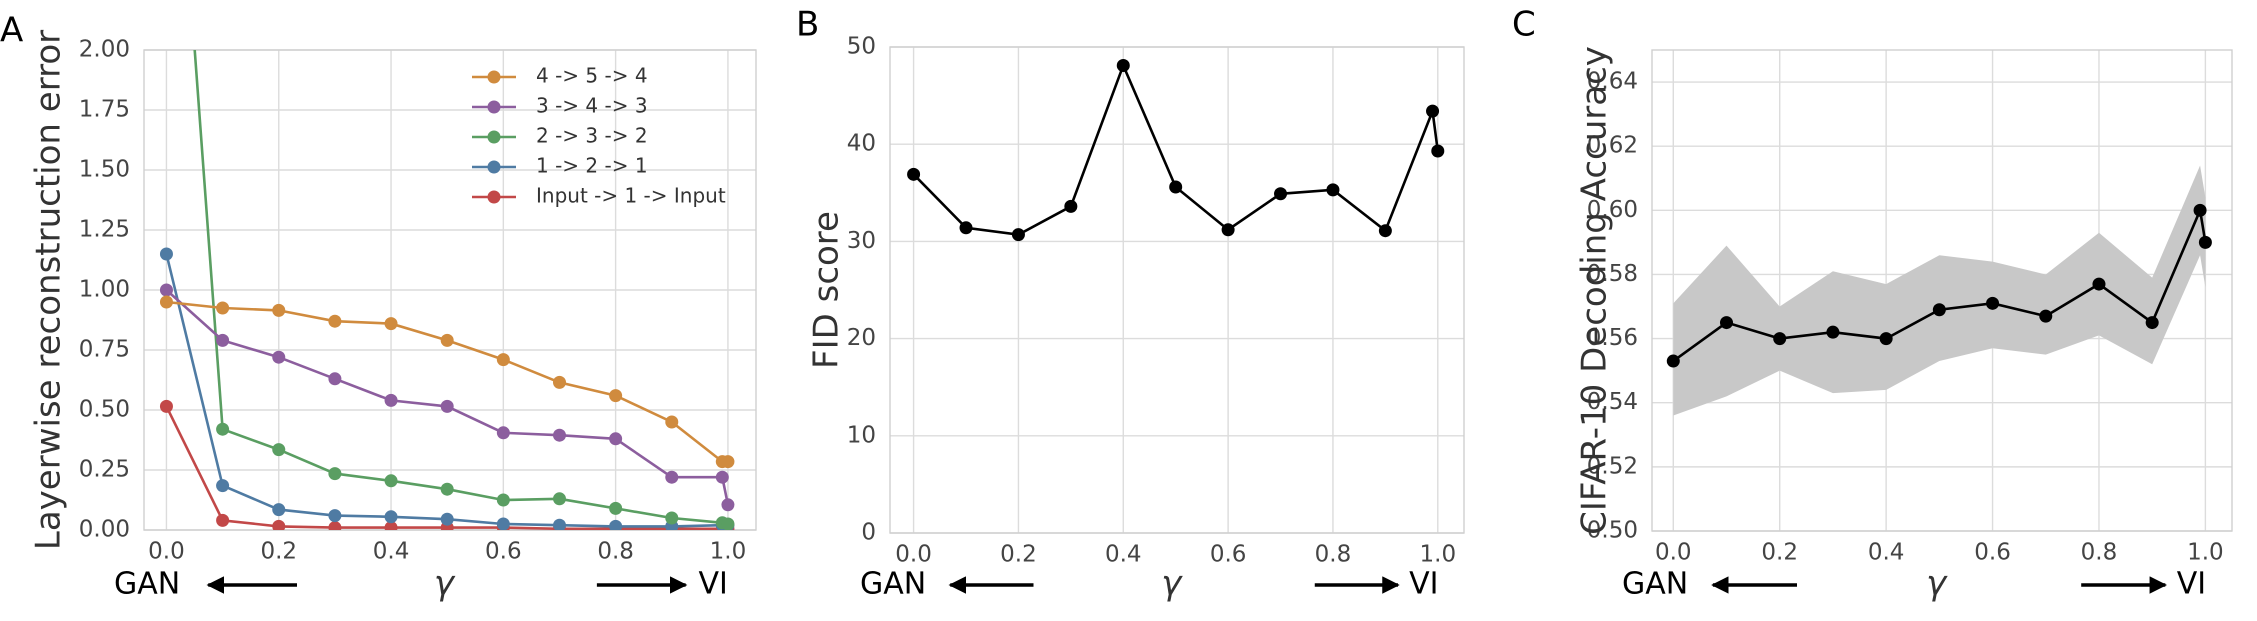 The height and width of the screenshot is (621, 2257). Describe the element at coordinates (49, 290) in the screenshot. I see `y-axis-label: Layerwise reconstruction error` at that location.